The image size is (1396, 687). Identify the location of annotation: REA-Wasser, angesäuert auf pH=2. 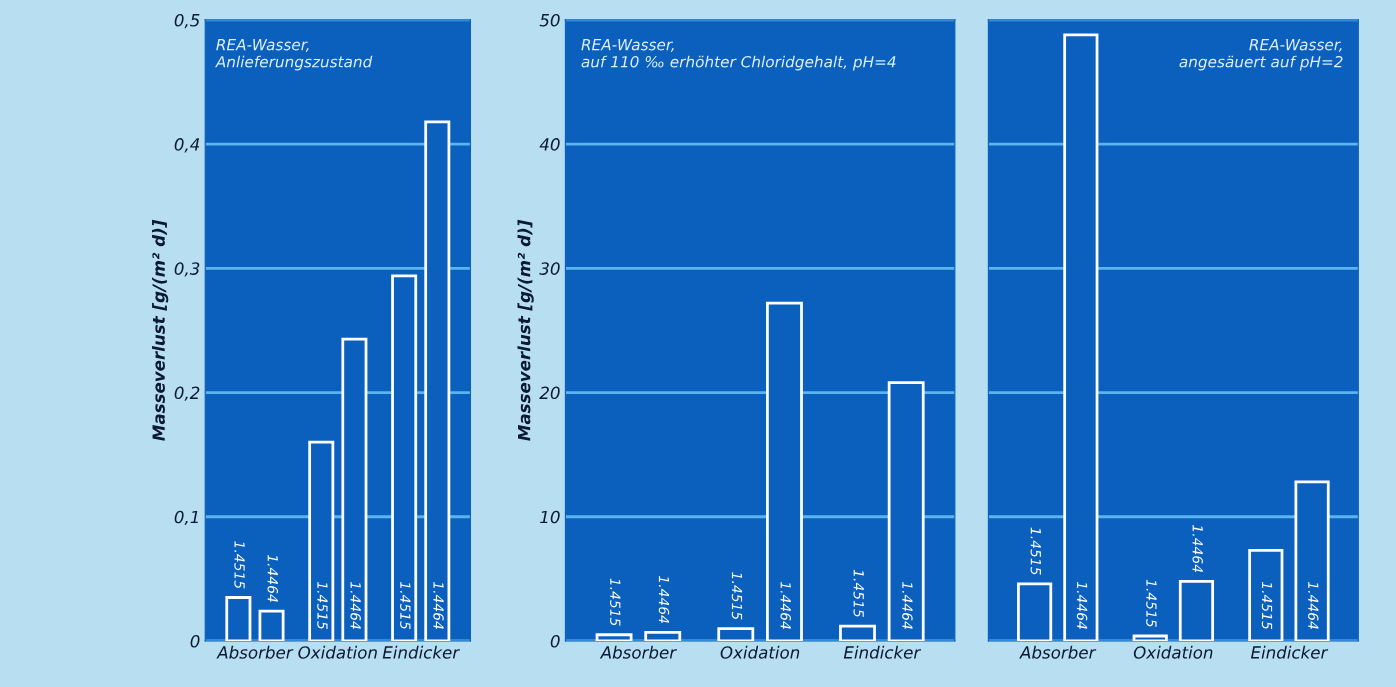
(1261, 55).